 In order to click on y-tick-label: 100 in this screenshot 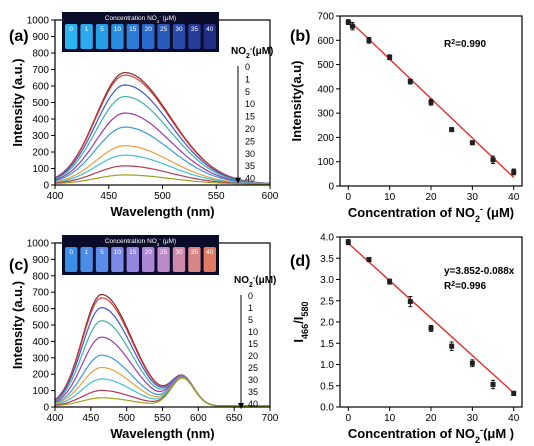, I will do `click(40, 391)`.